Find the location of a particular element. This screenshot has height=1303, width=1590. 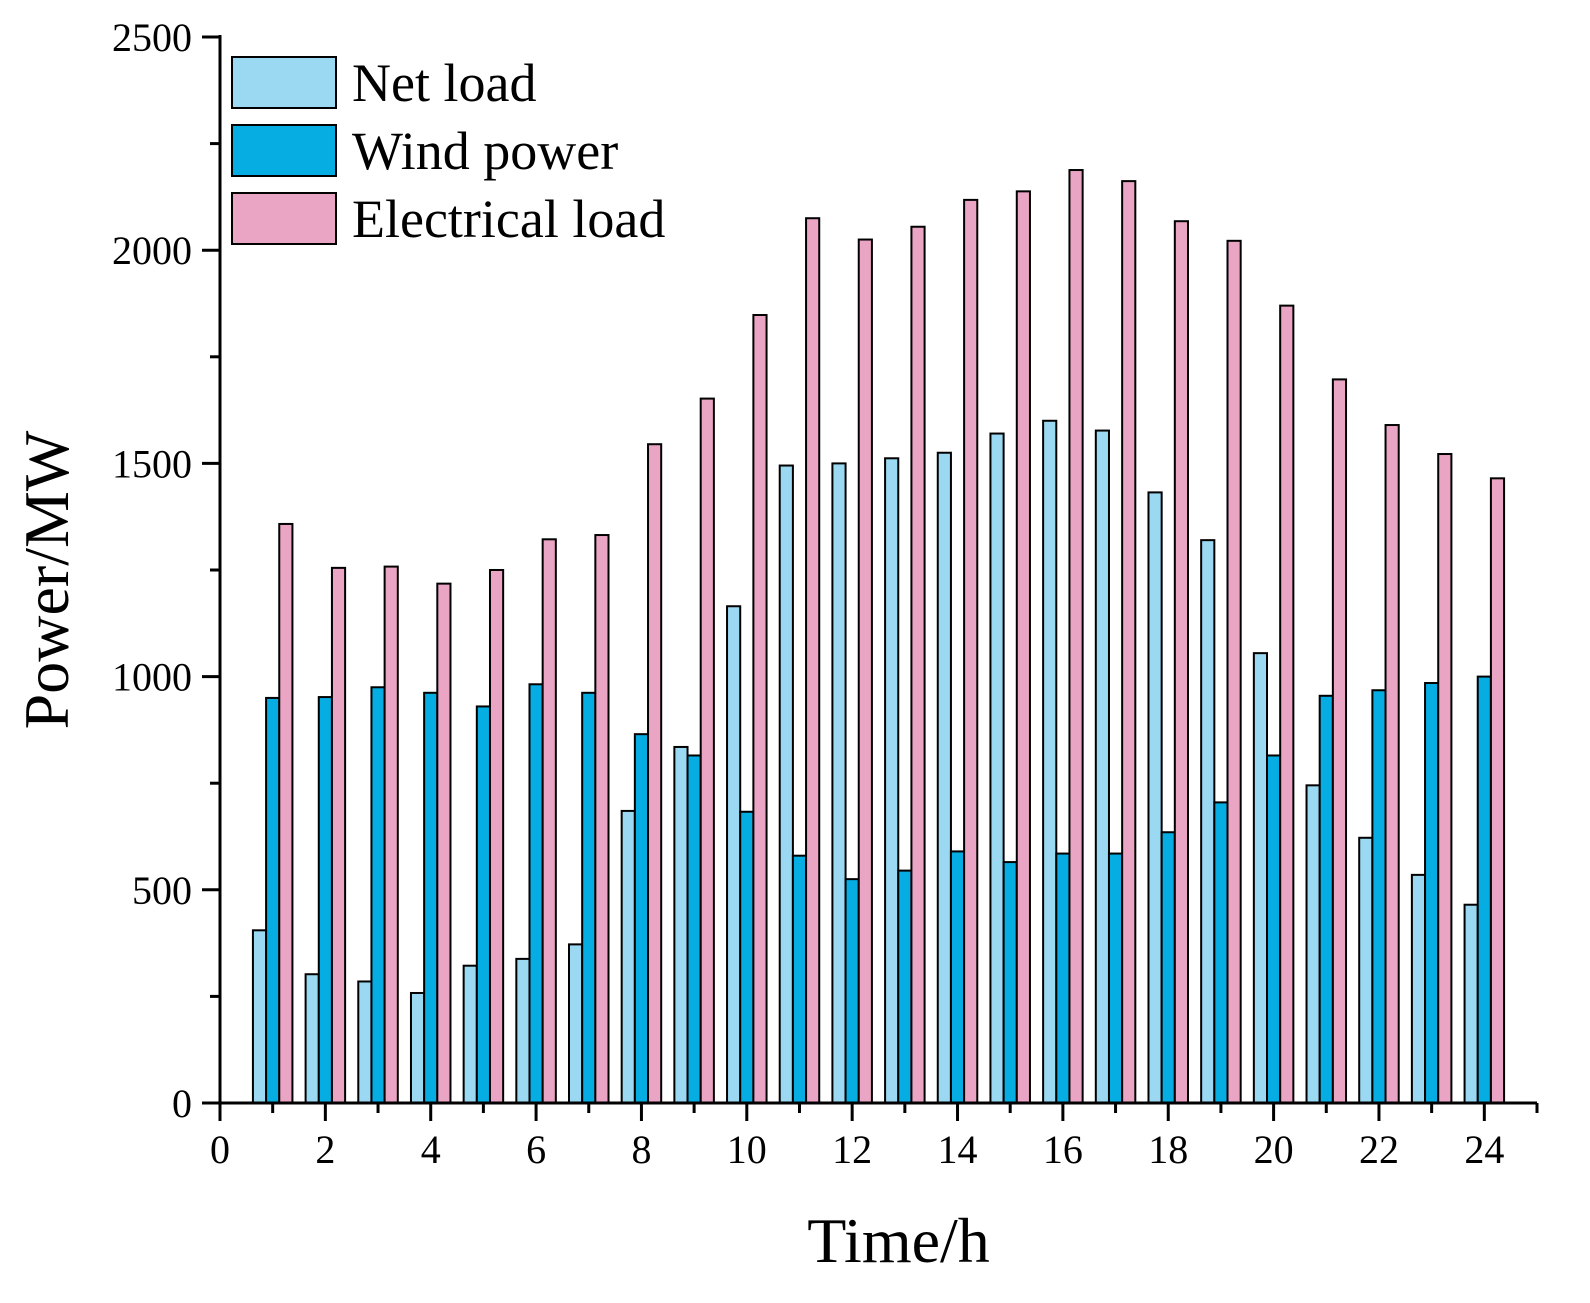

y-tick-label: 1000 is located at coordinates (152, 677).